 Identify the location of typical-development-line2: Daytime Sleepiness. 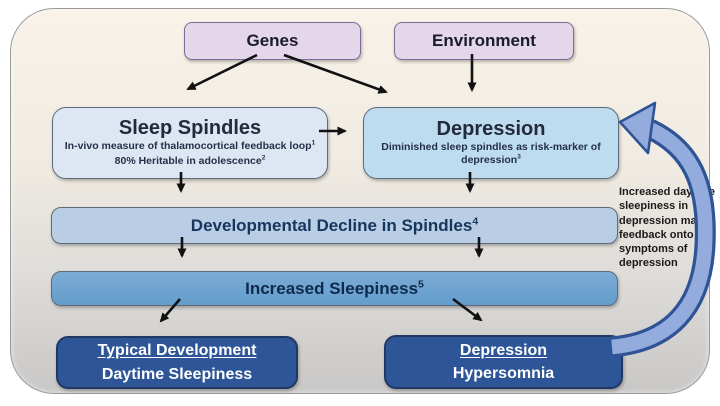
(177, 374).